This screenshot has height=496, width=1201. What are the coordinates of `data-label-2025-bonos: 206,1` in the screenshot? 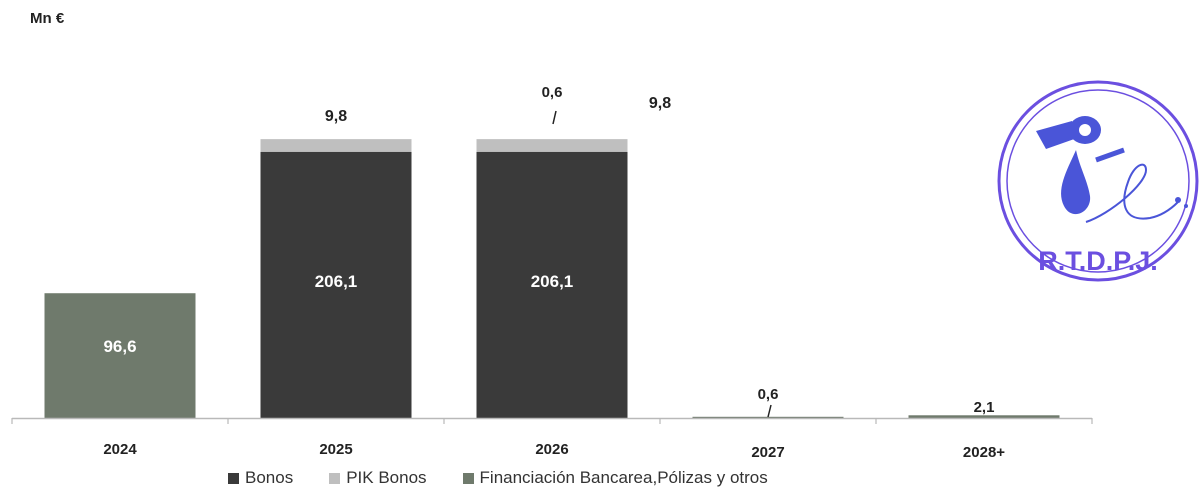 It's located at (336, 281).